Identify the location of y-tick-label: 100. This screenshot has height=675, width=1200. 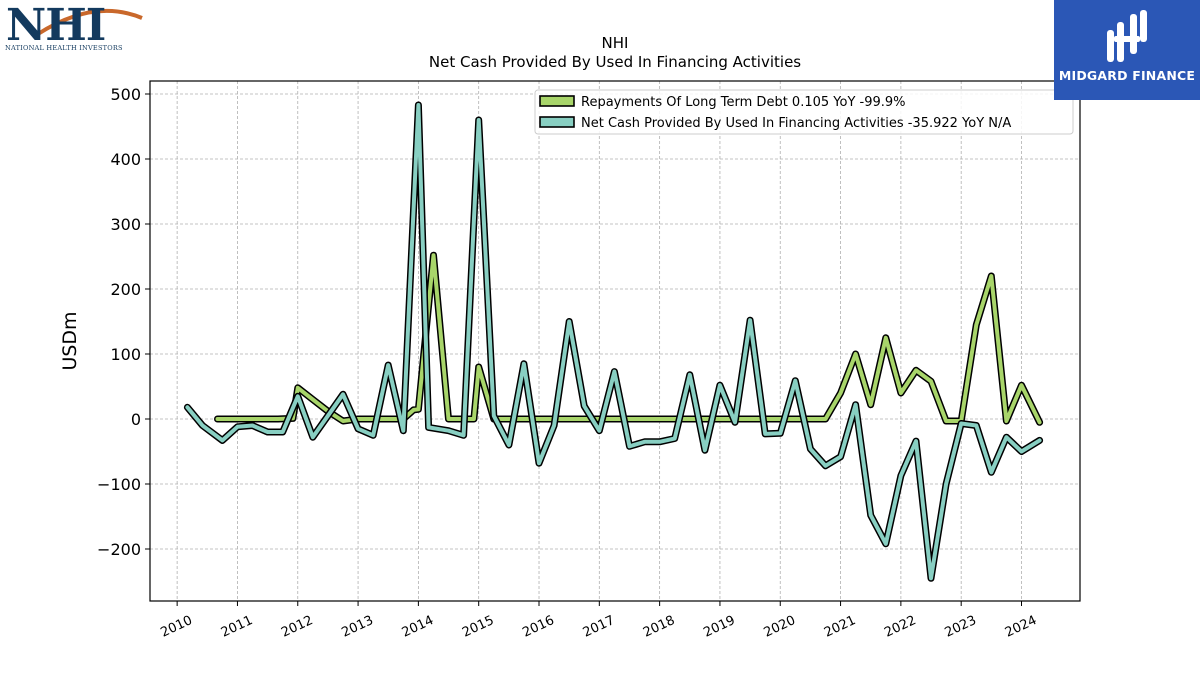
(125, 354).